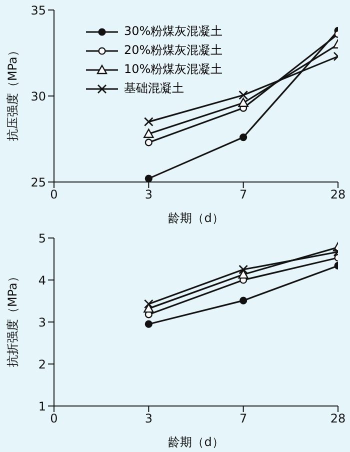 The height and width of the screenshot is (452, 350). What do you see at coordinates (42, 406) in the screenshot?
I see `y-tick-label: 1` at bounding box center [42, 406].